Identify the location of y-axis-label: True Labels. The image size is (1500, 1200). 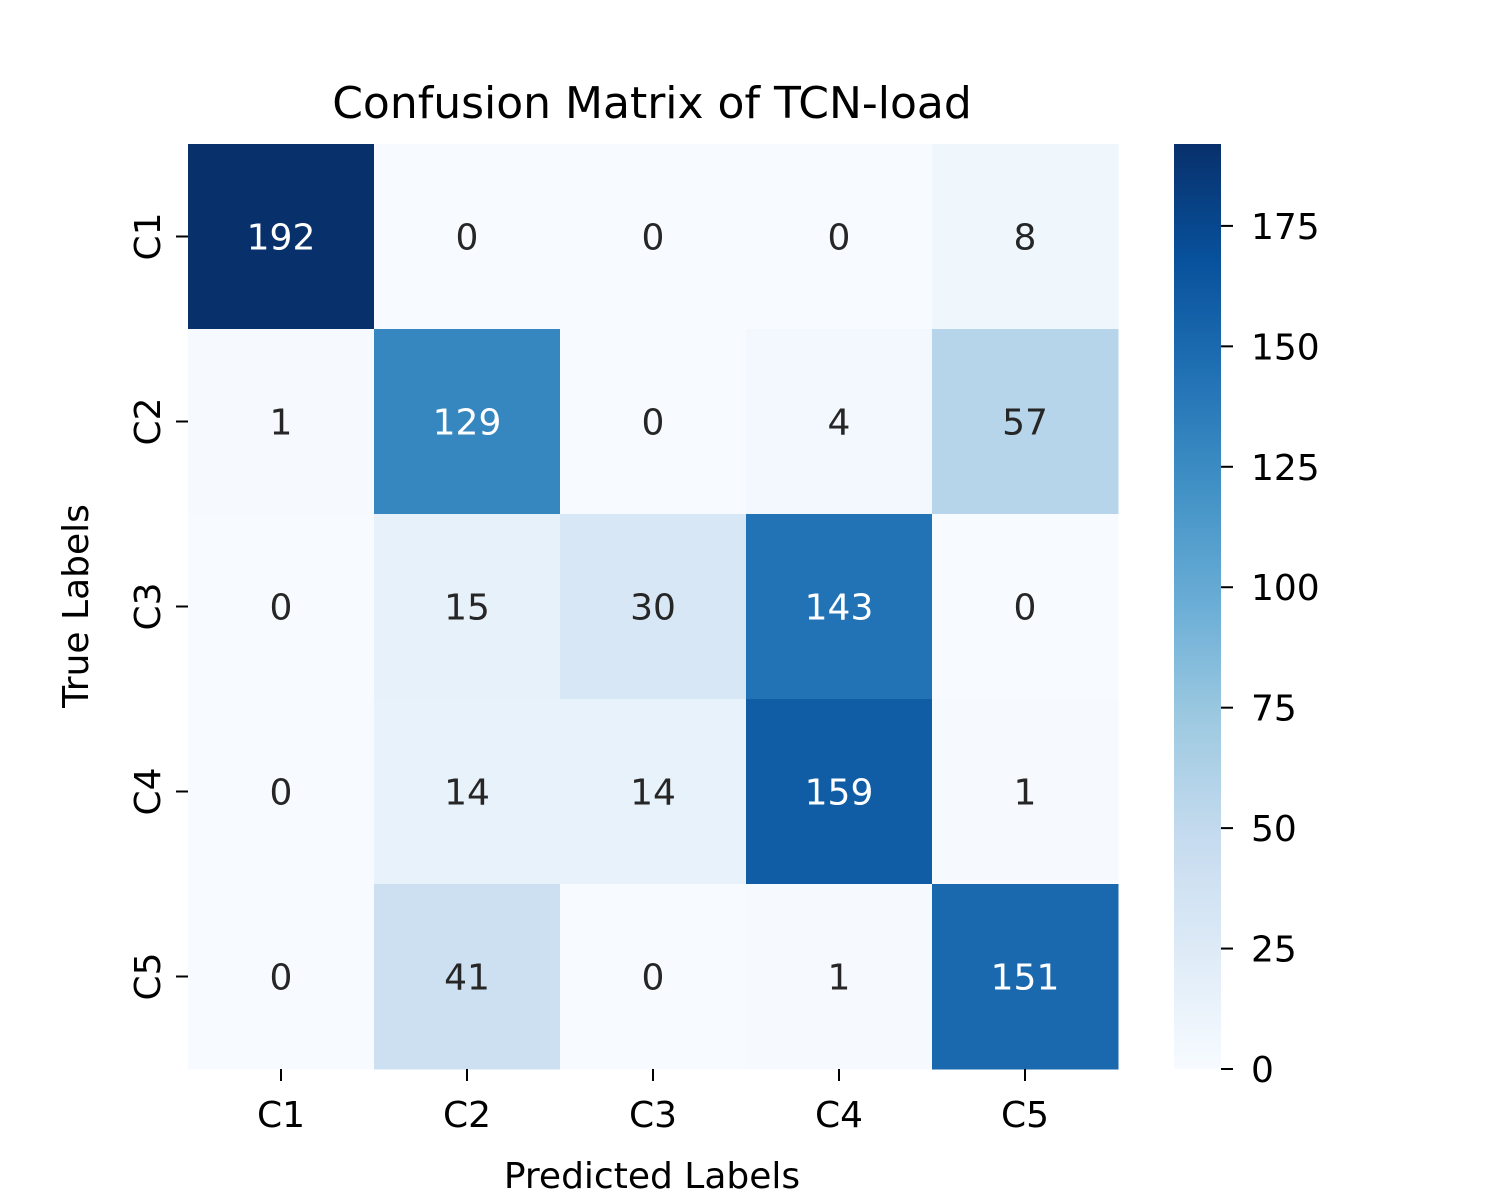
(76, 606).